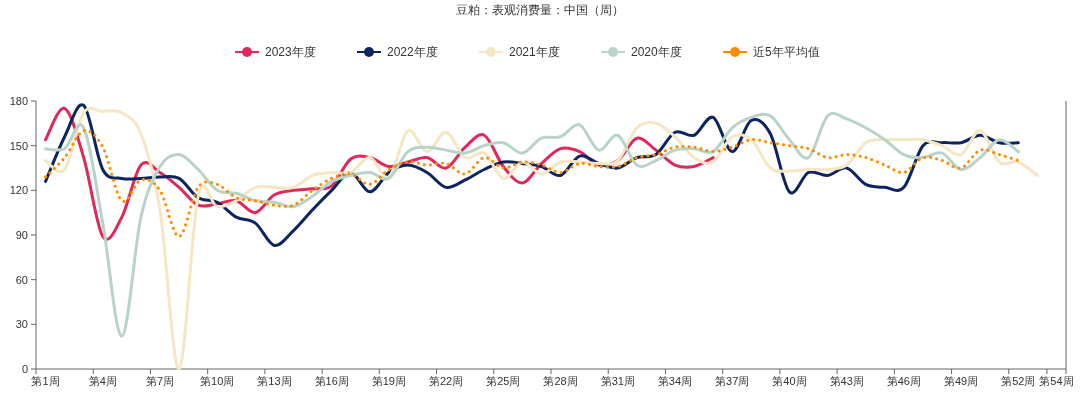  What do you see at coordinates (903, 381) in the screenshot?
I see `x-tick-label: 第46周` at bounding box center [903, 381].